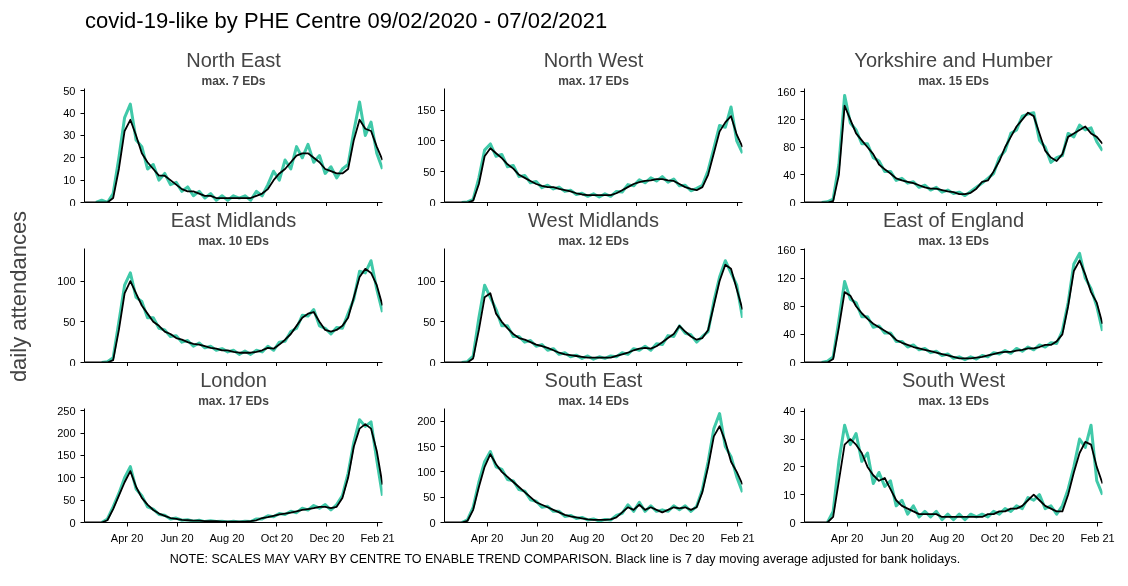 This screenshot has height=586, width=1128. What do you see at coordinates (953, 379) in the screenshot?
I see `chart-title: South West` at bounding box center [953, 379].